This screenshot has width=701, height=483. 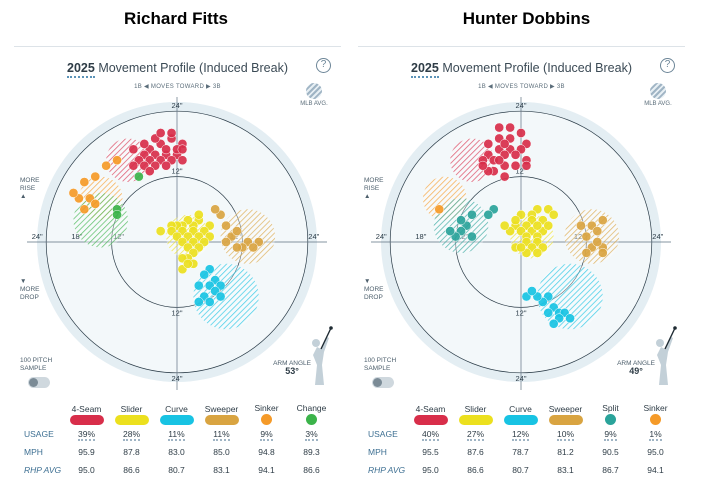 What do you see at coordinates (311, 470) in the screenshot?
I see `rhp-avg-value: 86.6` at bounding box center [311, 470].